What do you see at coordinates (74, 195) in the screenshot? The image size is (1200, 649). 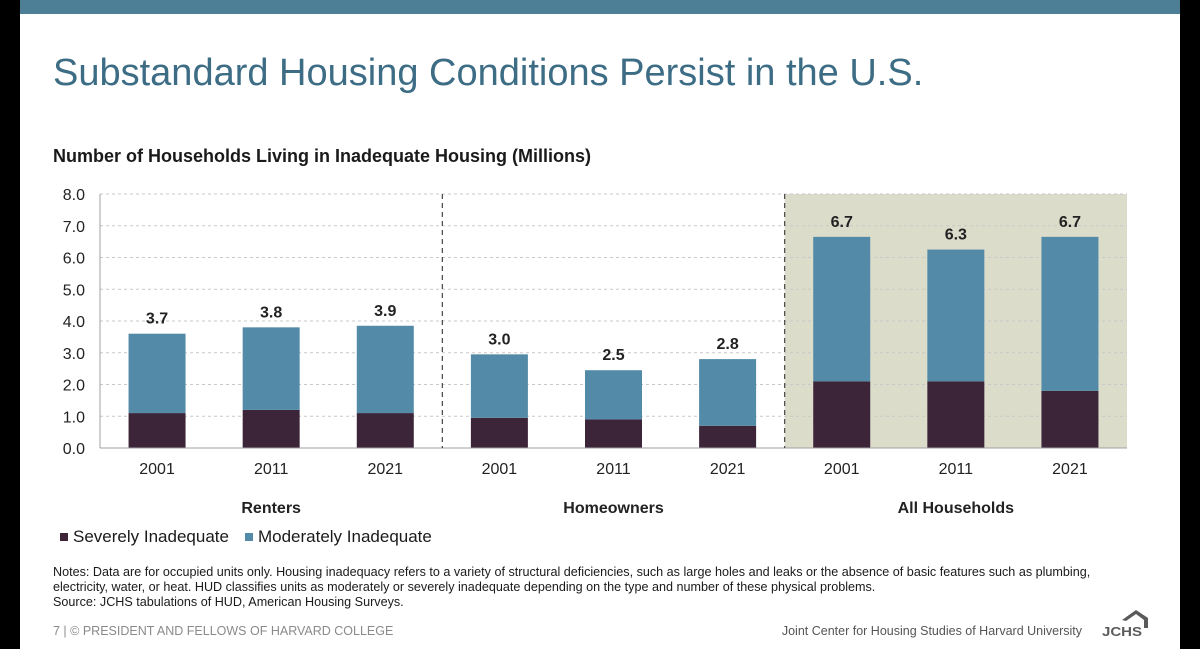 I see `y-tick-label: 8.0` at bounding box center [74, 195].